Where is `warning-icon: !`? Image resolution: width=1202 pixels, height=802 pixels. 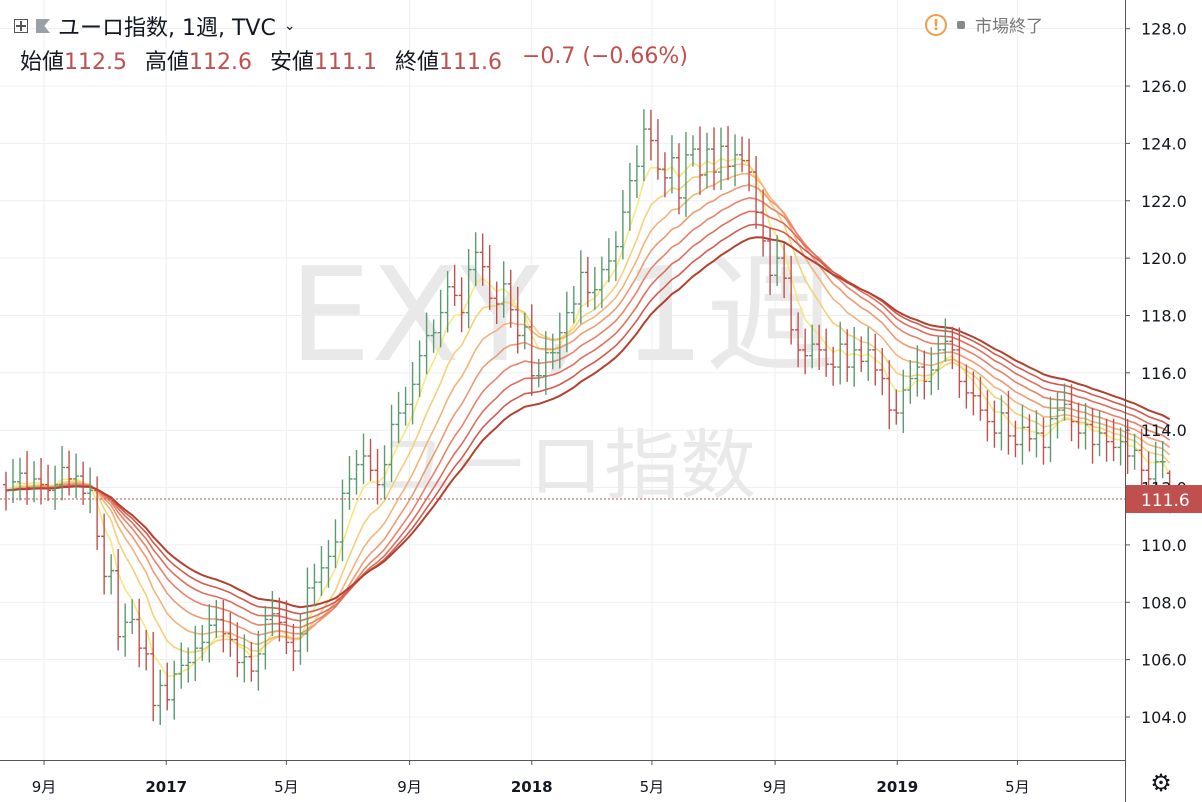
warning-icon: ! is located at coordinates (936, 24).